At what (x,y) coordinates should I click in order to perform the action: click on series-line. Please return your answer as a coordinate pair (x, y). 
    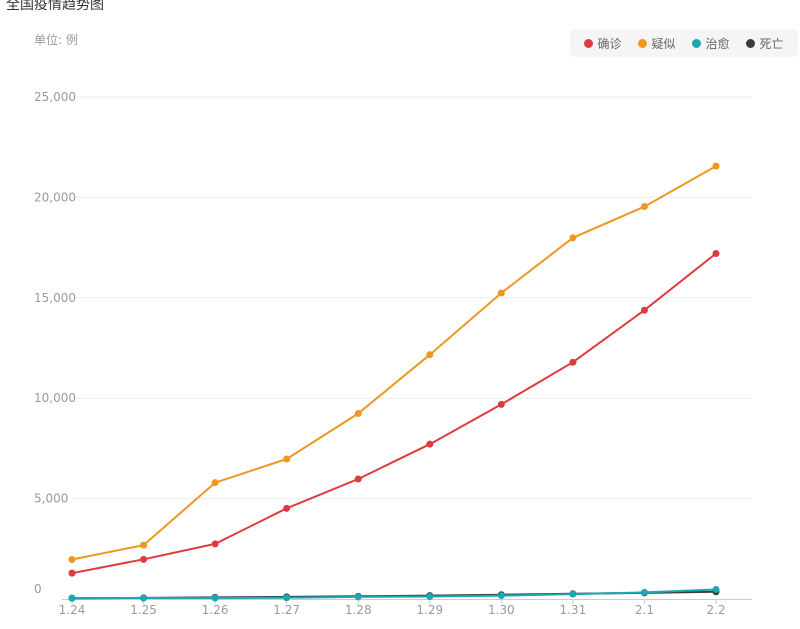
    Looking at the image, I should click on (394, 594).